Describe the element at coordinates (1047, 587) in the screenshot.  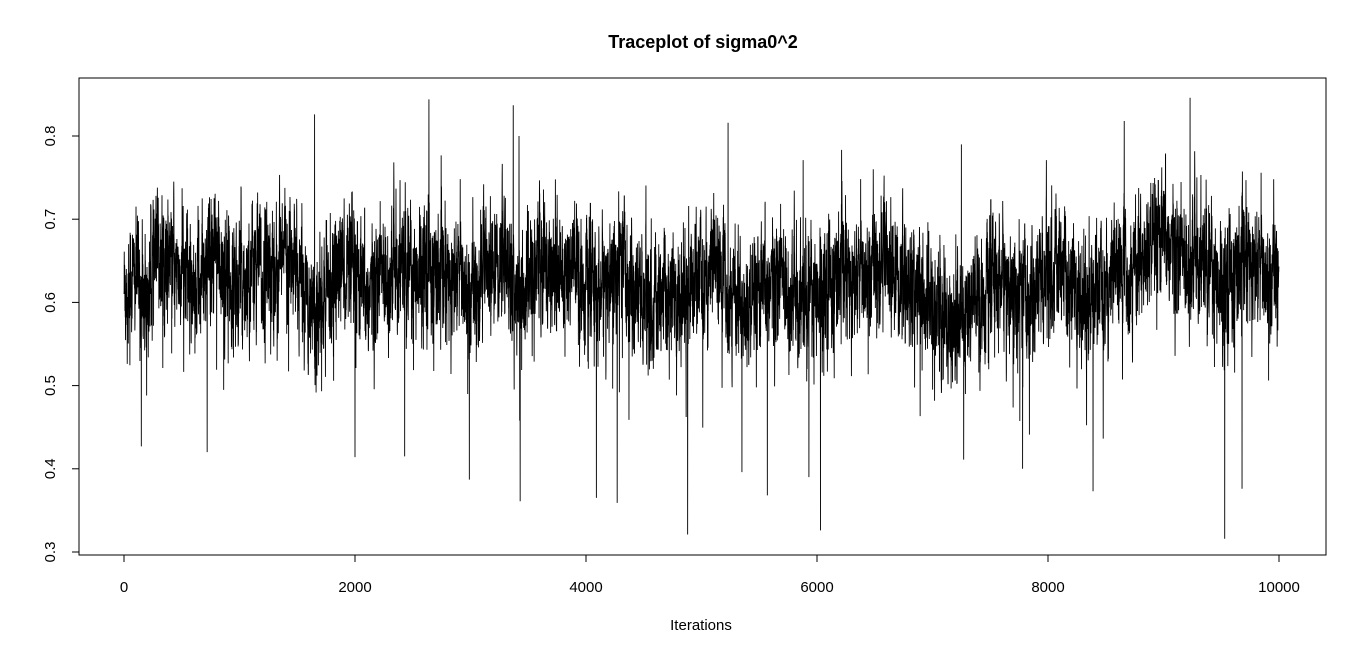
I see `x-tick-label: 8000` at that location.